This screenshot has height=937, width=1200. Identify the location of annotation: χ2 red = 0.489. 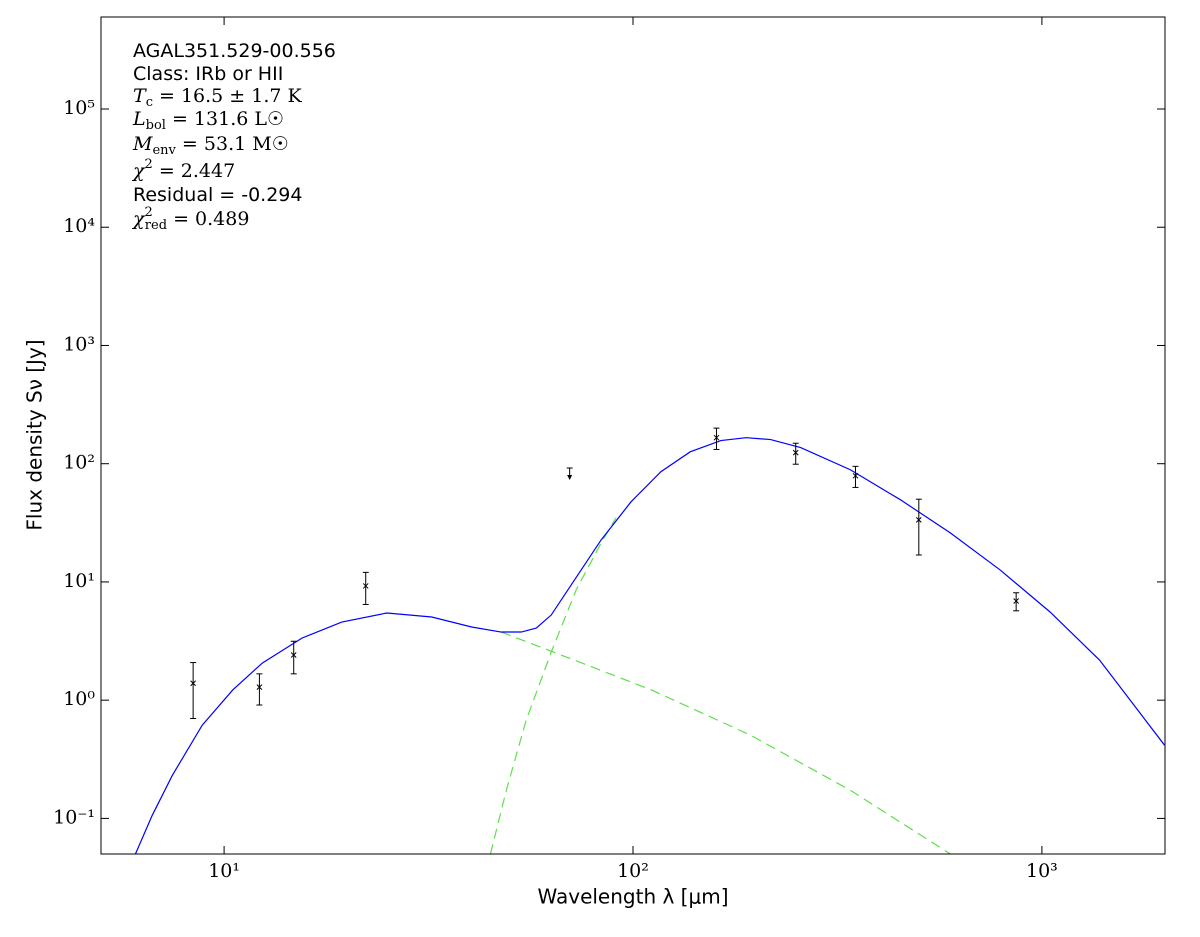
(190, 219).